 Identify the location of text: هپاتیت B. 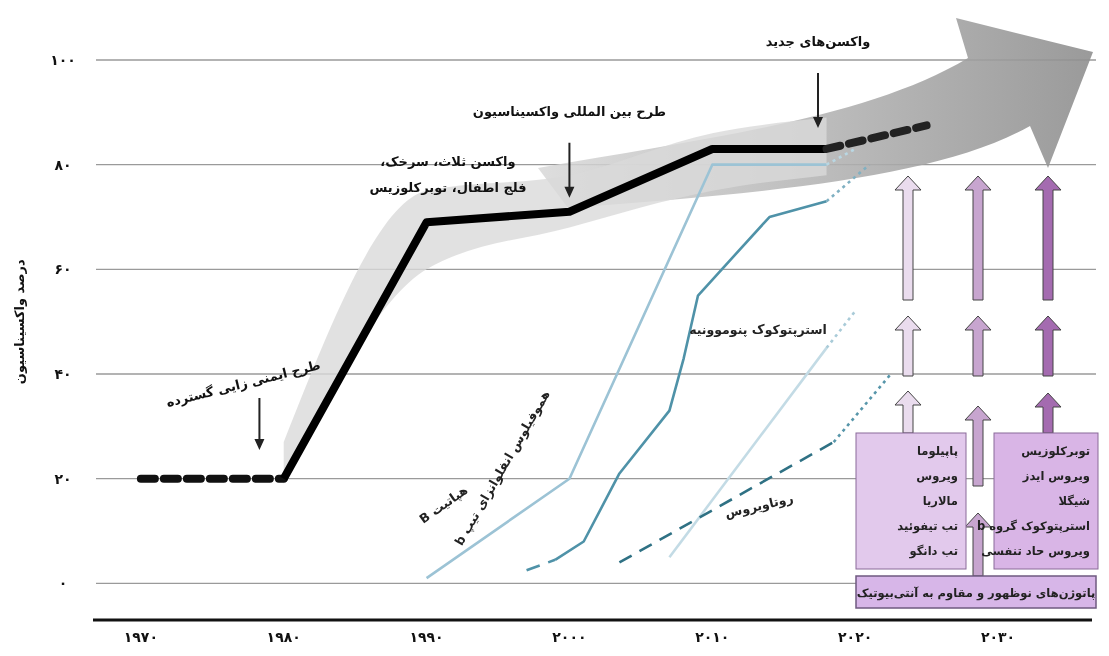
(443, 504).